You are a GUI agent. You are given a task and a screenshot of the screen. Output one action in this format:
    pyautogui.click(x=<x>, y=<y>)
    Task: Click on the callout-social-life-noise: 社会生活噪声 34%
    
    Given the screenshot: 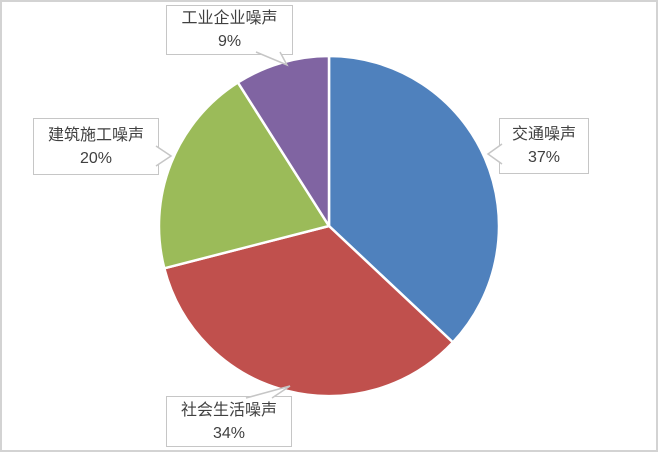 What is the action you would take?
    pyautogui.click(x=229, y=421)
    